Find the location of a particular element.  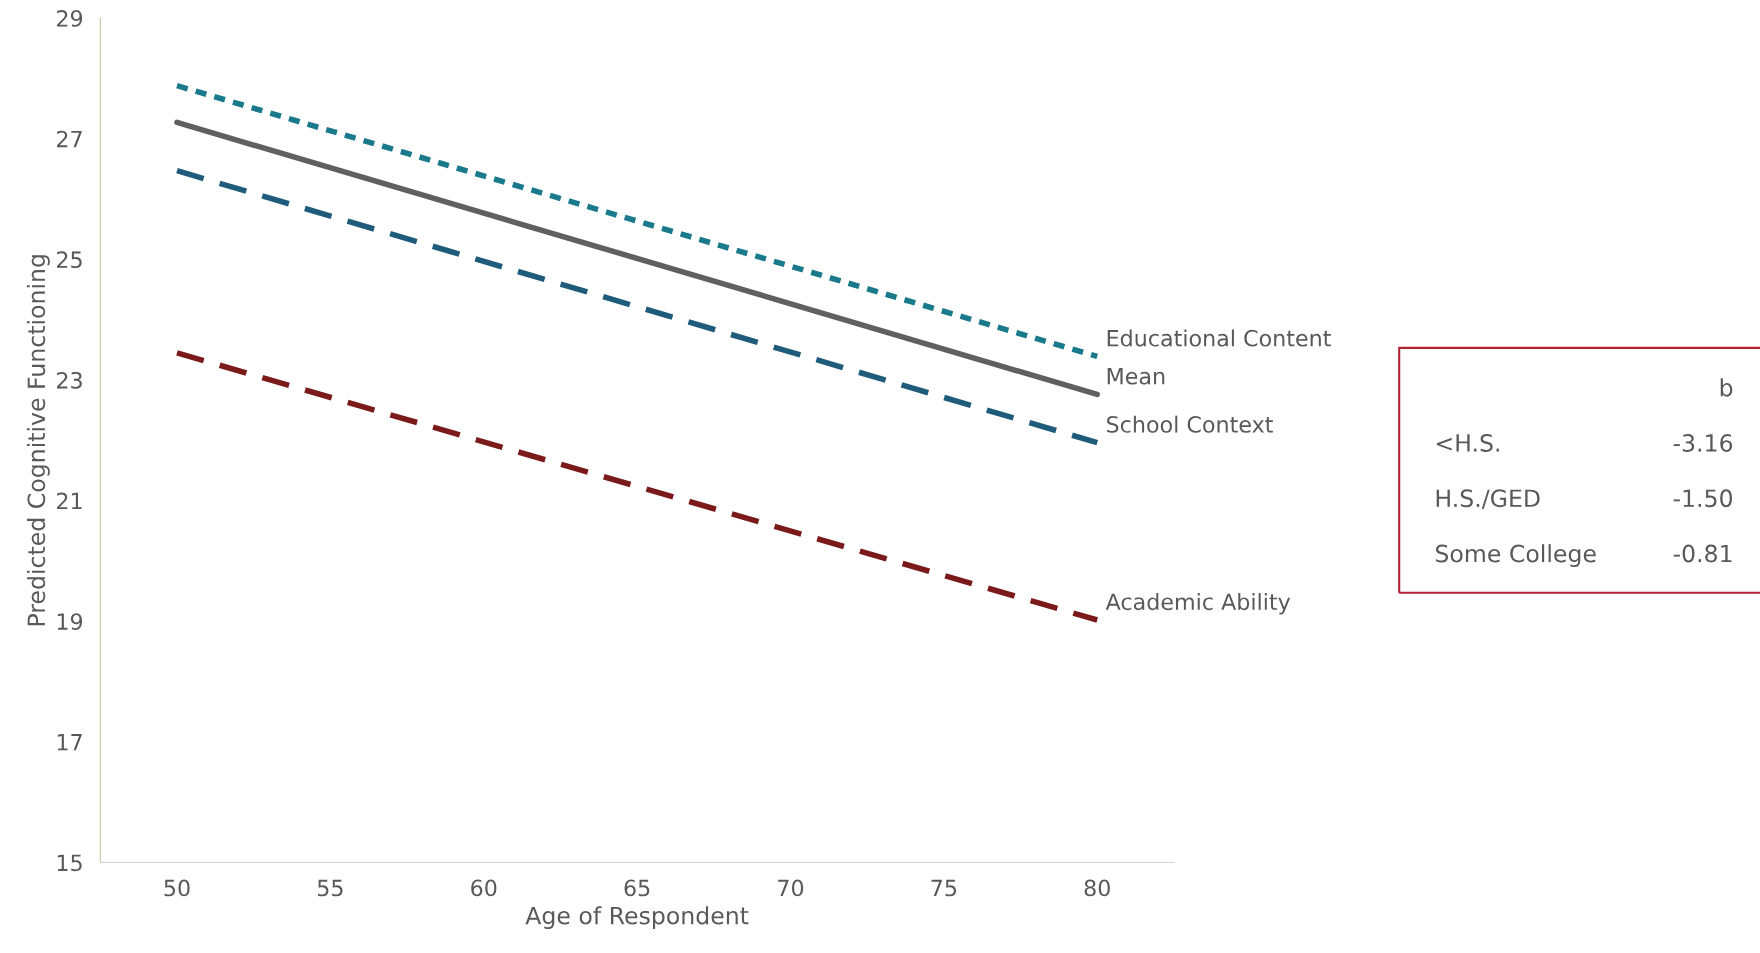

y-tick-label: 25 is located at coordinates (69, 260).